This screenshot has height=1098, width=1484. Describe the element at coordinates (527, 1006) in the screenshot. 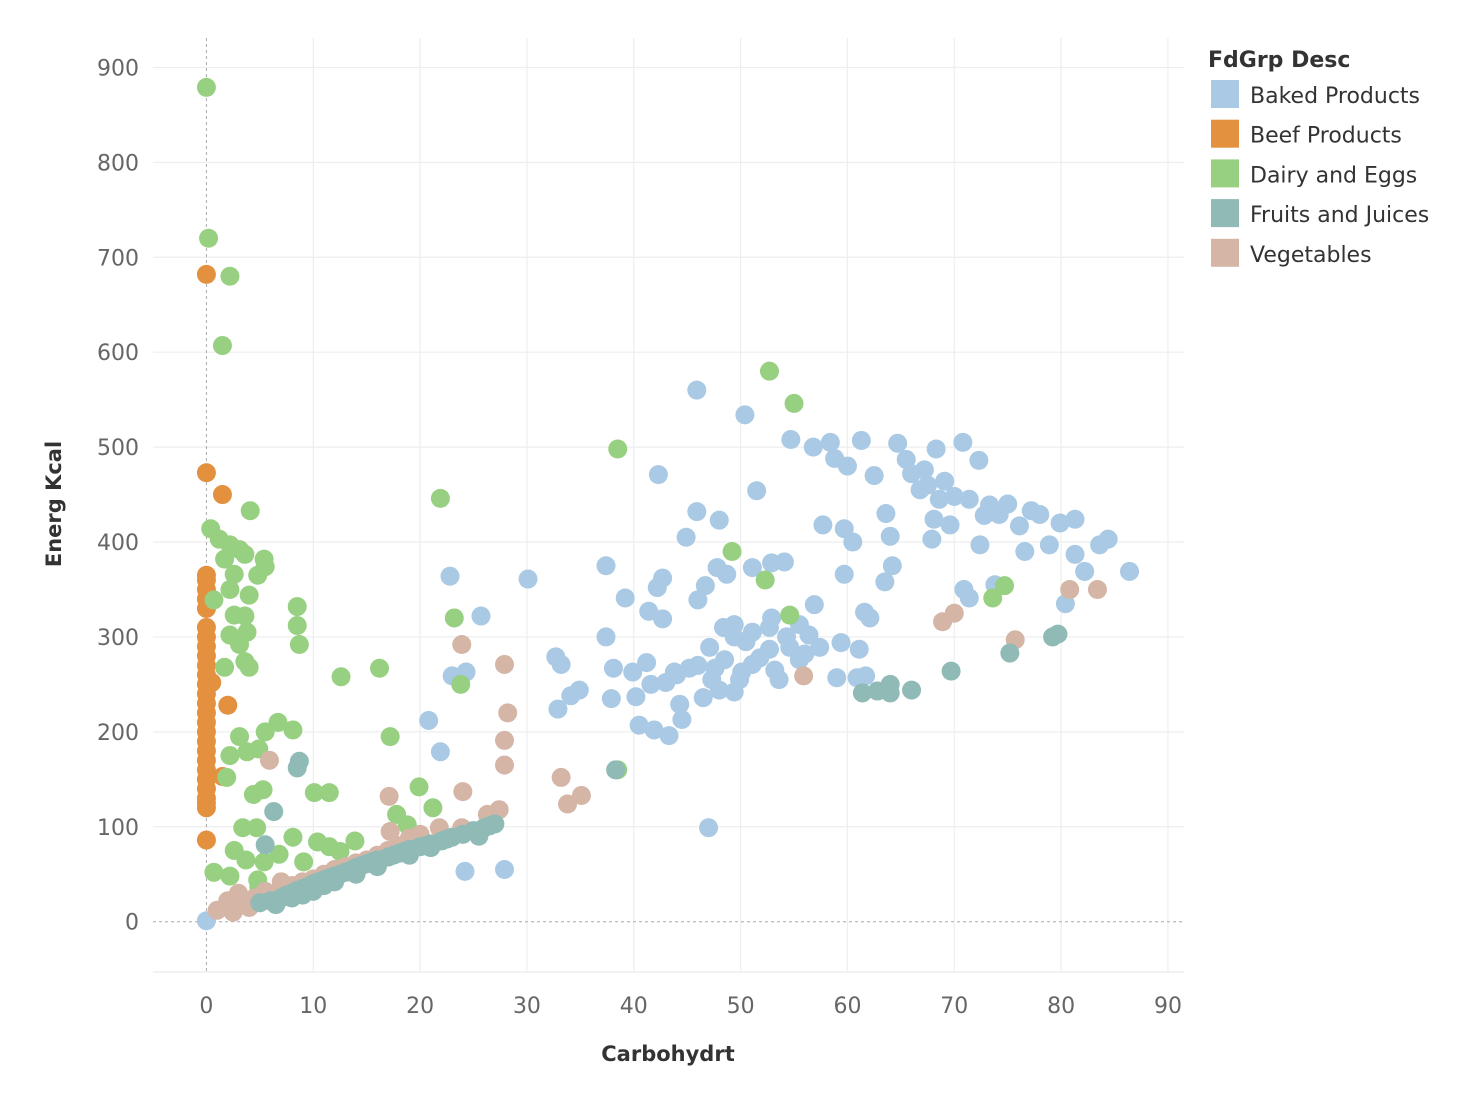

I see `x-tick-label: 30` at that location.